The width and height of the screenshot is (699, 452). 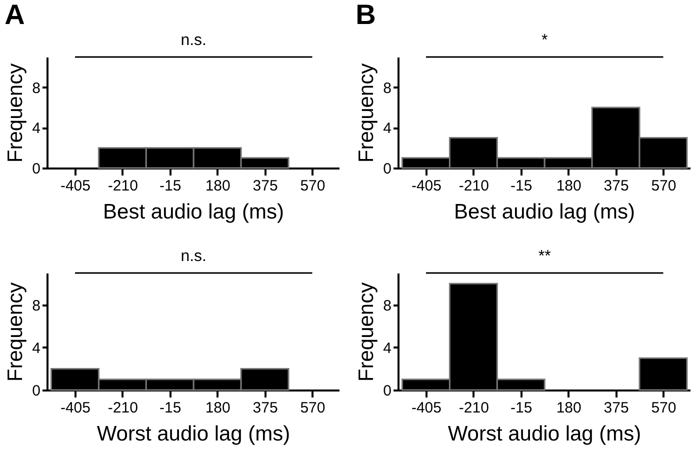 What do you see at coordinates (366, 15) in the screenshot?
I see `chart-title: B` at bounding box center [366, 15].